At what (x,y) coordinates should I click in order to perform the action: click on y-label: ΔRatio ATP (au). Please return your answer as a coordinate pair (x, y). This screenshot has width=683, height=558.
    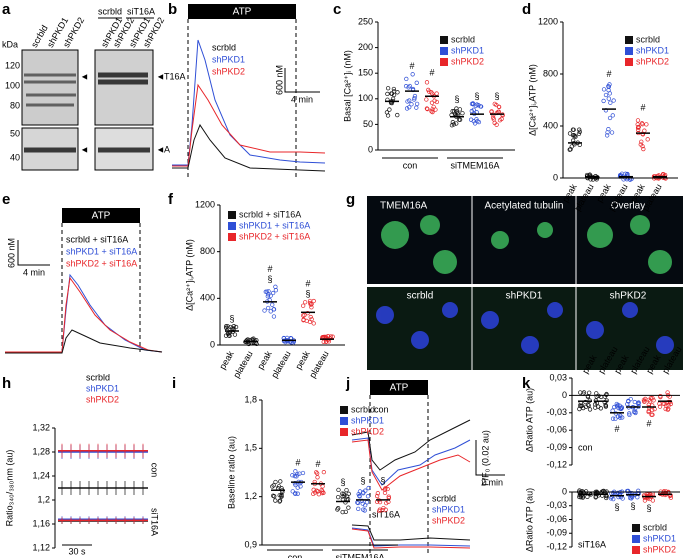
    Looking at the image, I should click on (529, 520).